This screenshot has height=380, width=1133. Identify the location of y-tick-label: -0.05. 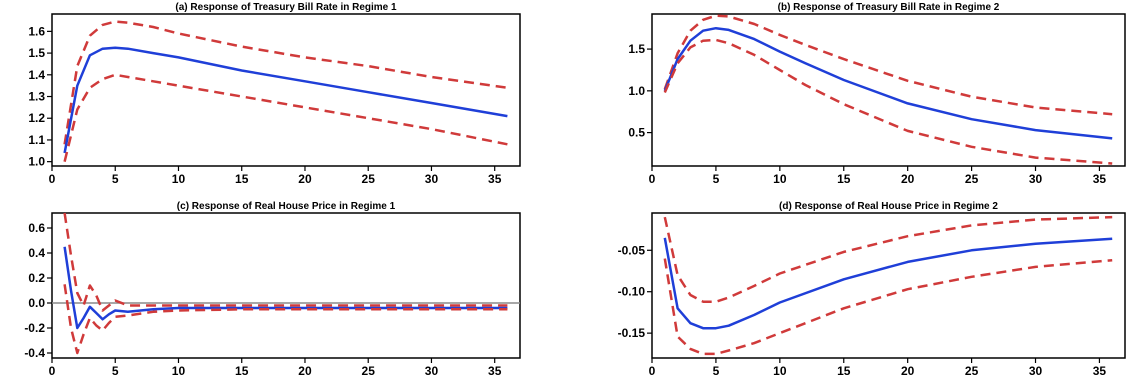
(632, 250).